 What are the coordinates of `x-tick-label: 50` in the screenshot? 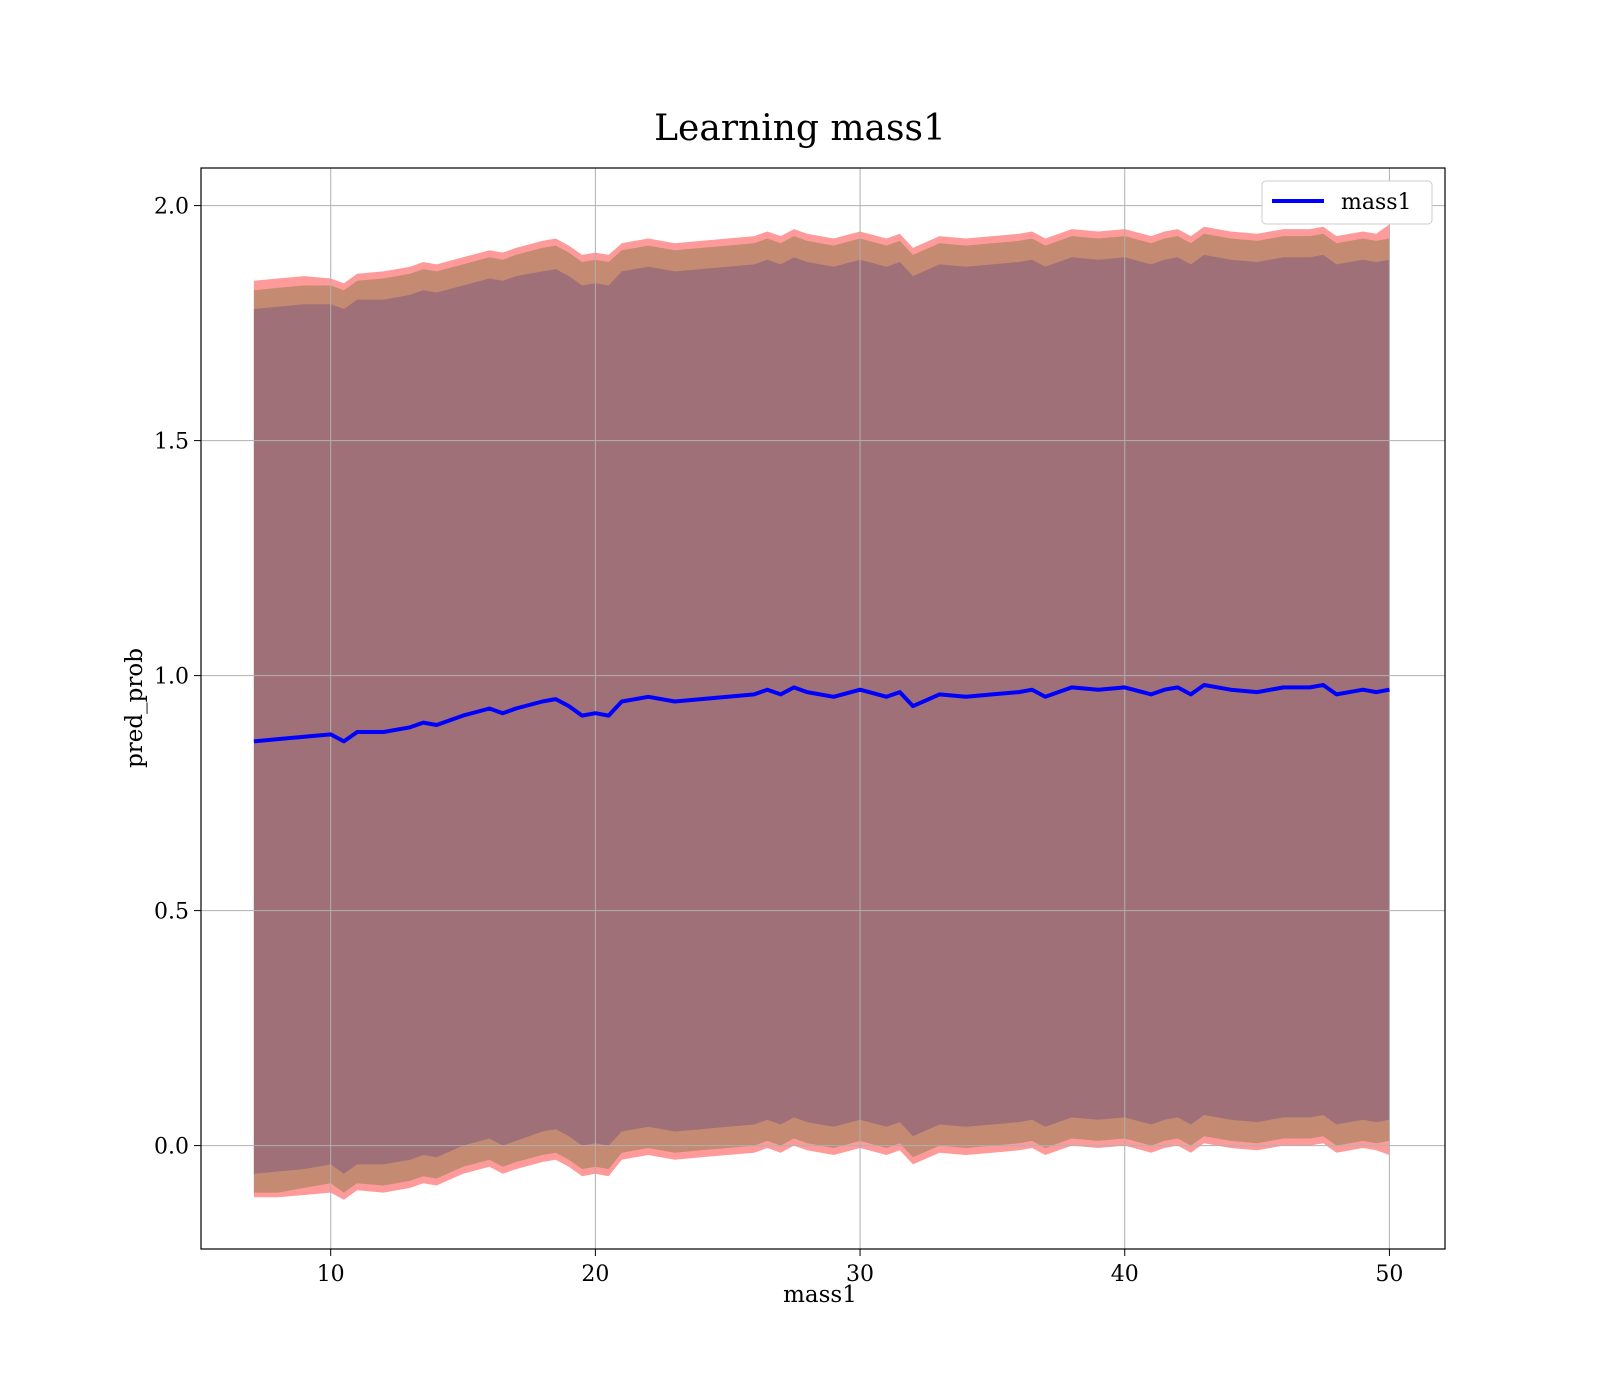 It's located at (1389, 1274).